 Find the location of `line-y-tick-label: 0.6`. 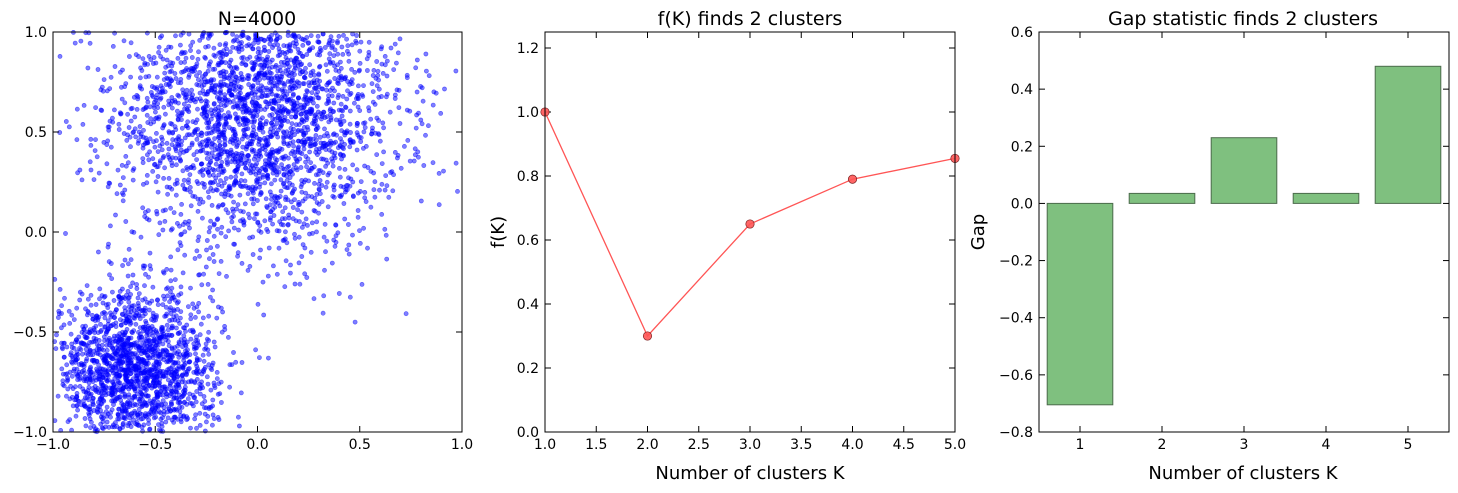

line-y-tick-label: 0.6 is located at coordinates (528, 241).